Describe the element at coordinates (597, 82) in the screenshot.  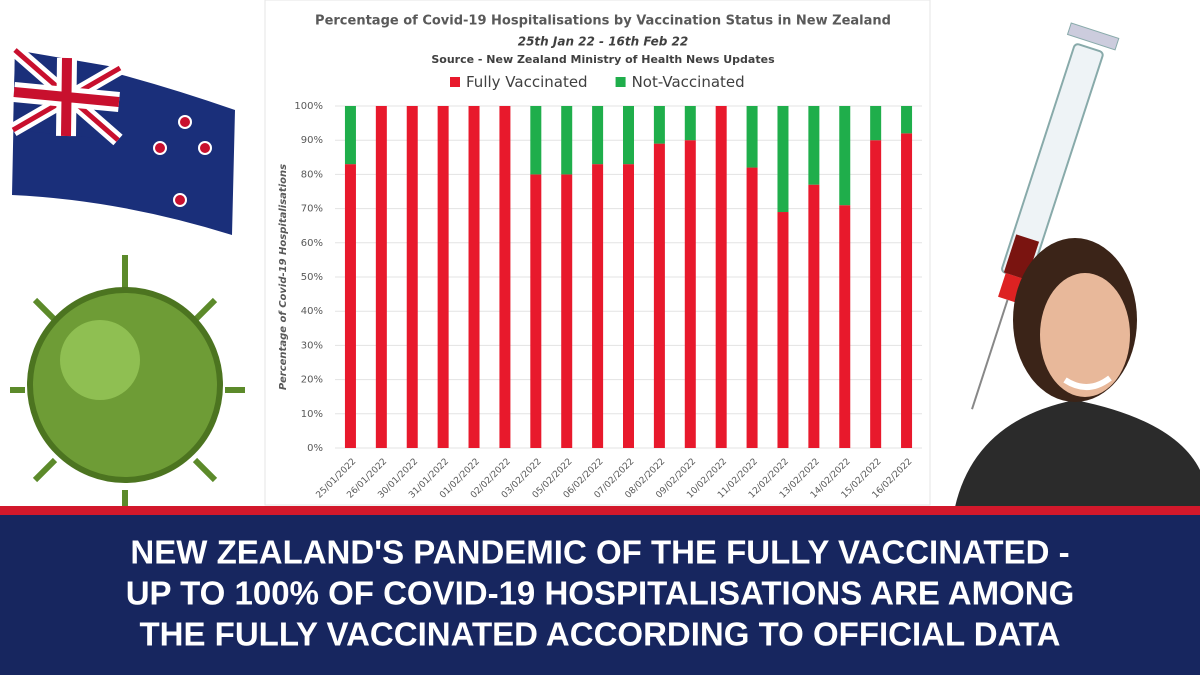
I see `legend: Fully Vaccinated Not-Vaccinated` at that location.